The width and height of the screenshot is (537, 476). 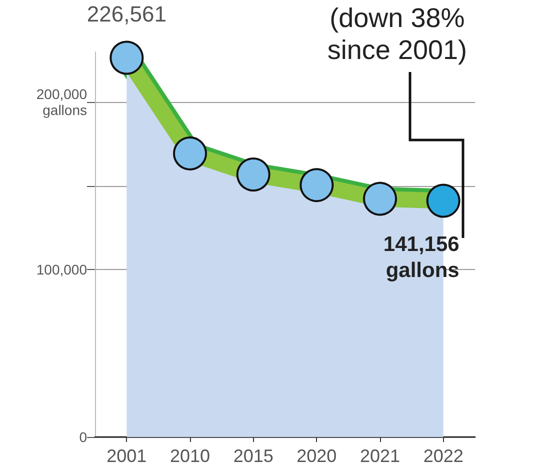 What do you see at coordinates (380, 456) in the screenshot?
I see `x-tick-label: 2021` at bounding box center [380, 456].